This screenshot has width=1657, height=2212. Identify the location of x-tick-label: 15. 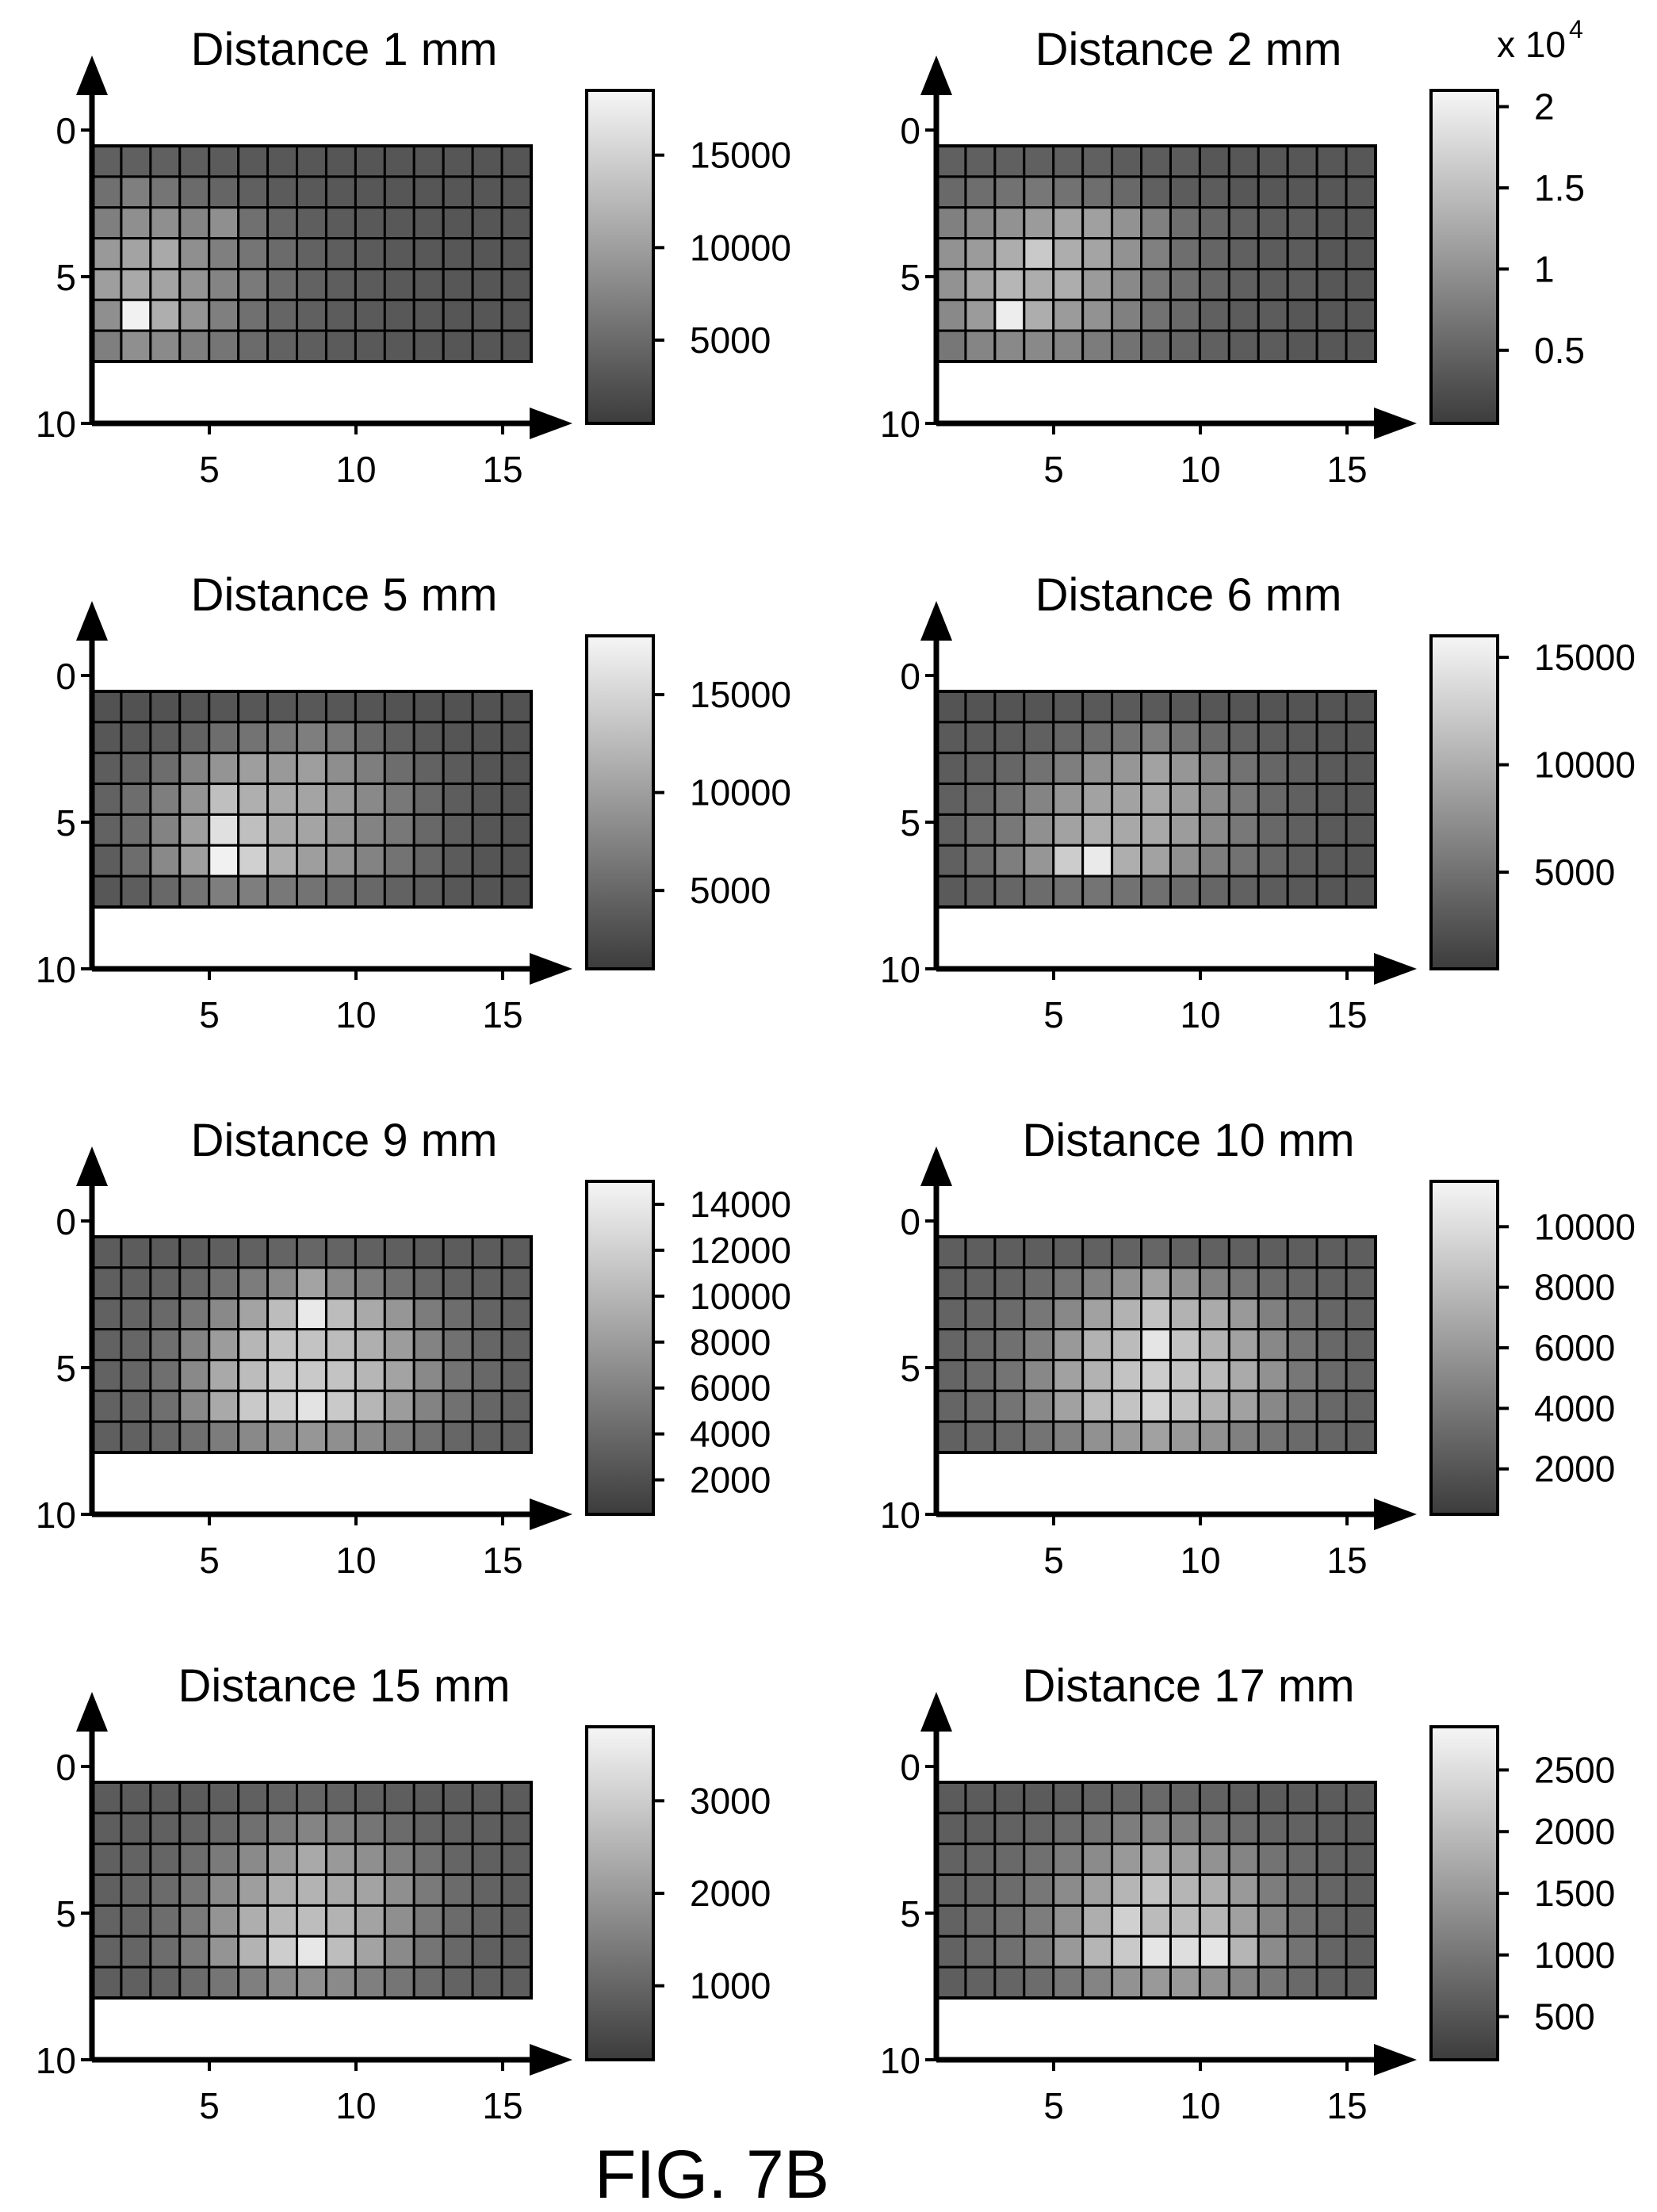
(1346, 1561).